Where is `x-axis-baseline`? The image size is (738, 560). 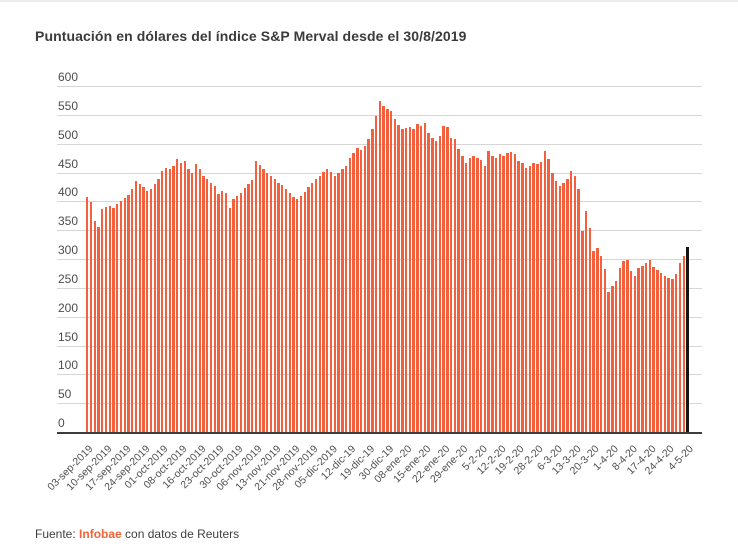
x-axis-baseline is located at coordinates (379, 433).